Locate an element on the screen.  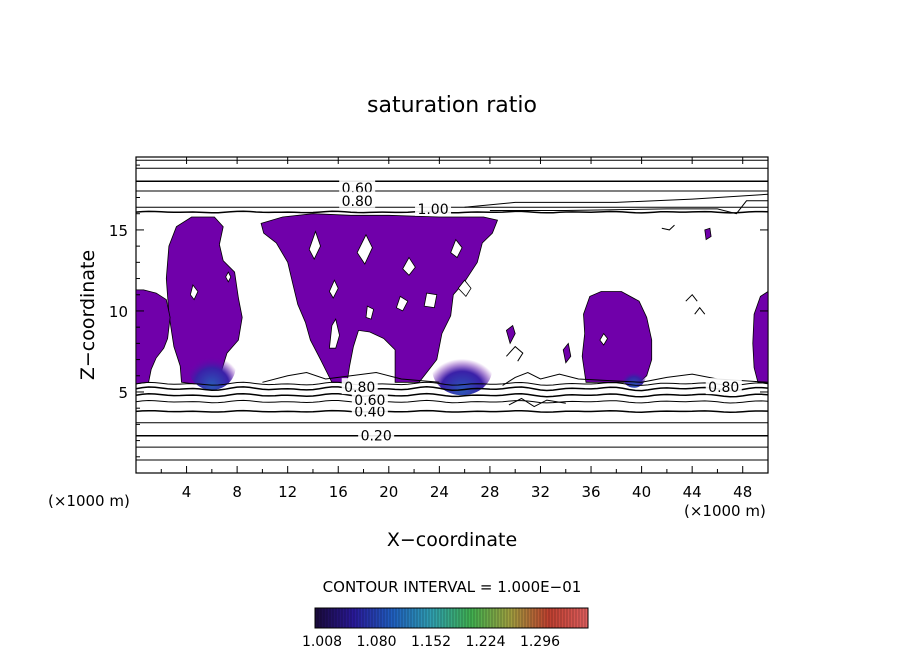
region-edge-right is located at coordinates (760, 337).